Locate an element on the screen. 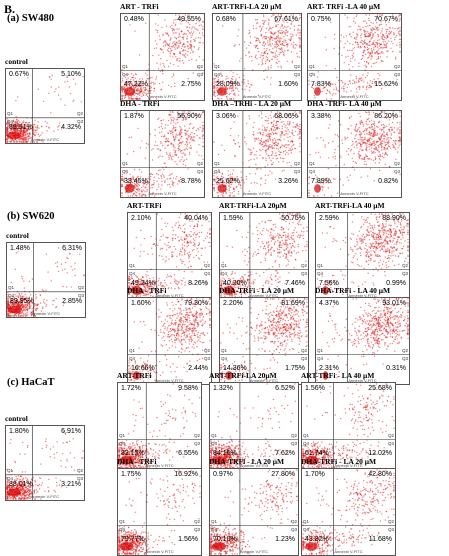  quadrant-tag: Q1 is located at coordinates (312, 66).